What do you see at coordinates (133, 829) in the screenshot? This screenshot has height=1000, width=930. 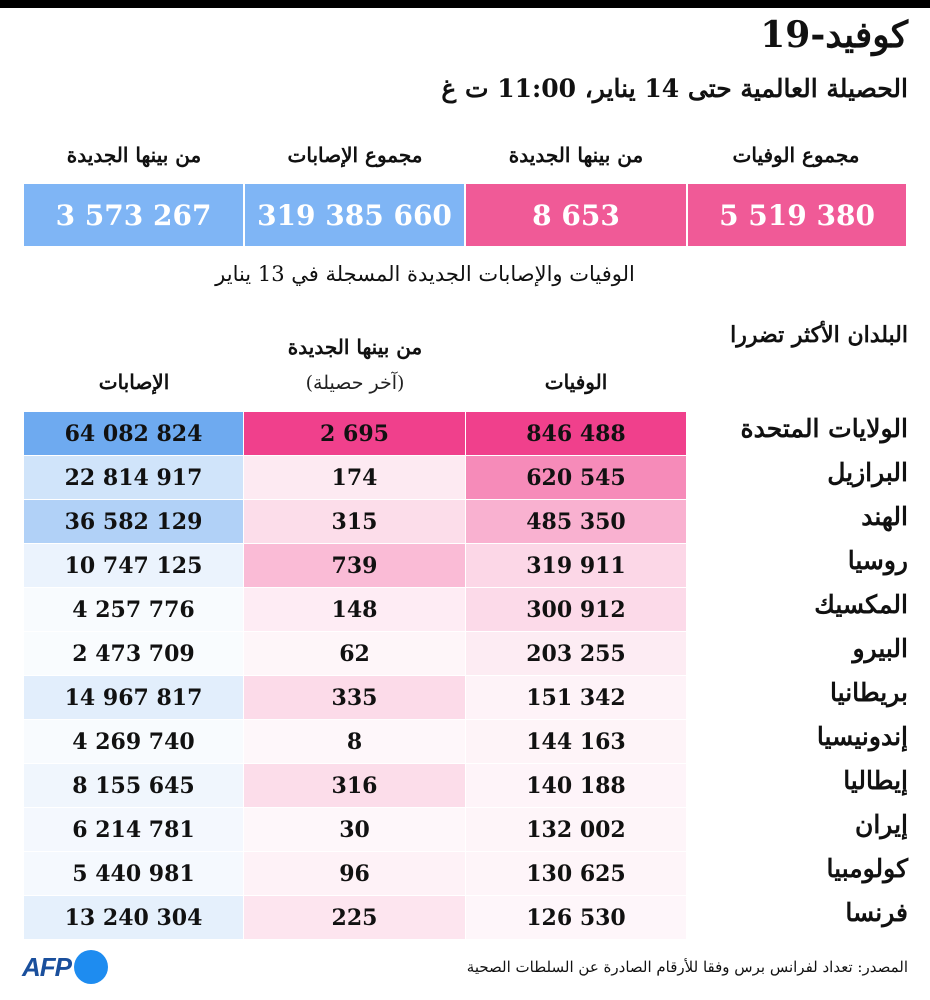 I see `cases-cell: 6 214 781` at bounding box center [133, 829].